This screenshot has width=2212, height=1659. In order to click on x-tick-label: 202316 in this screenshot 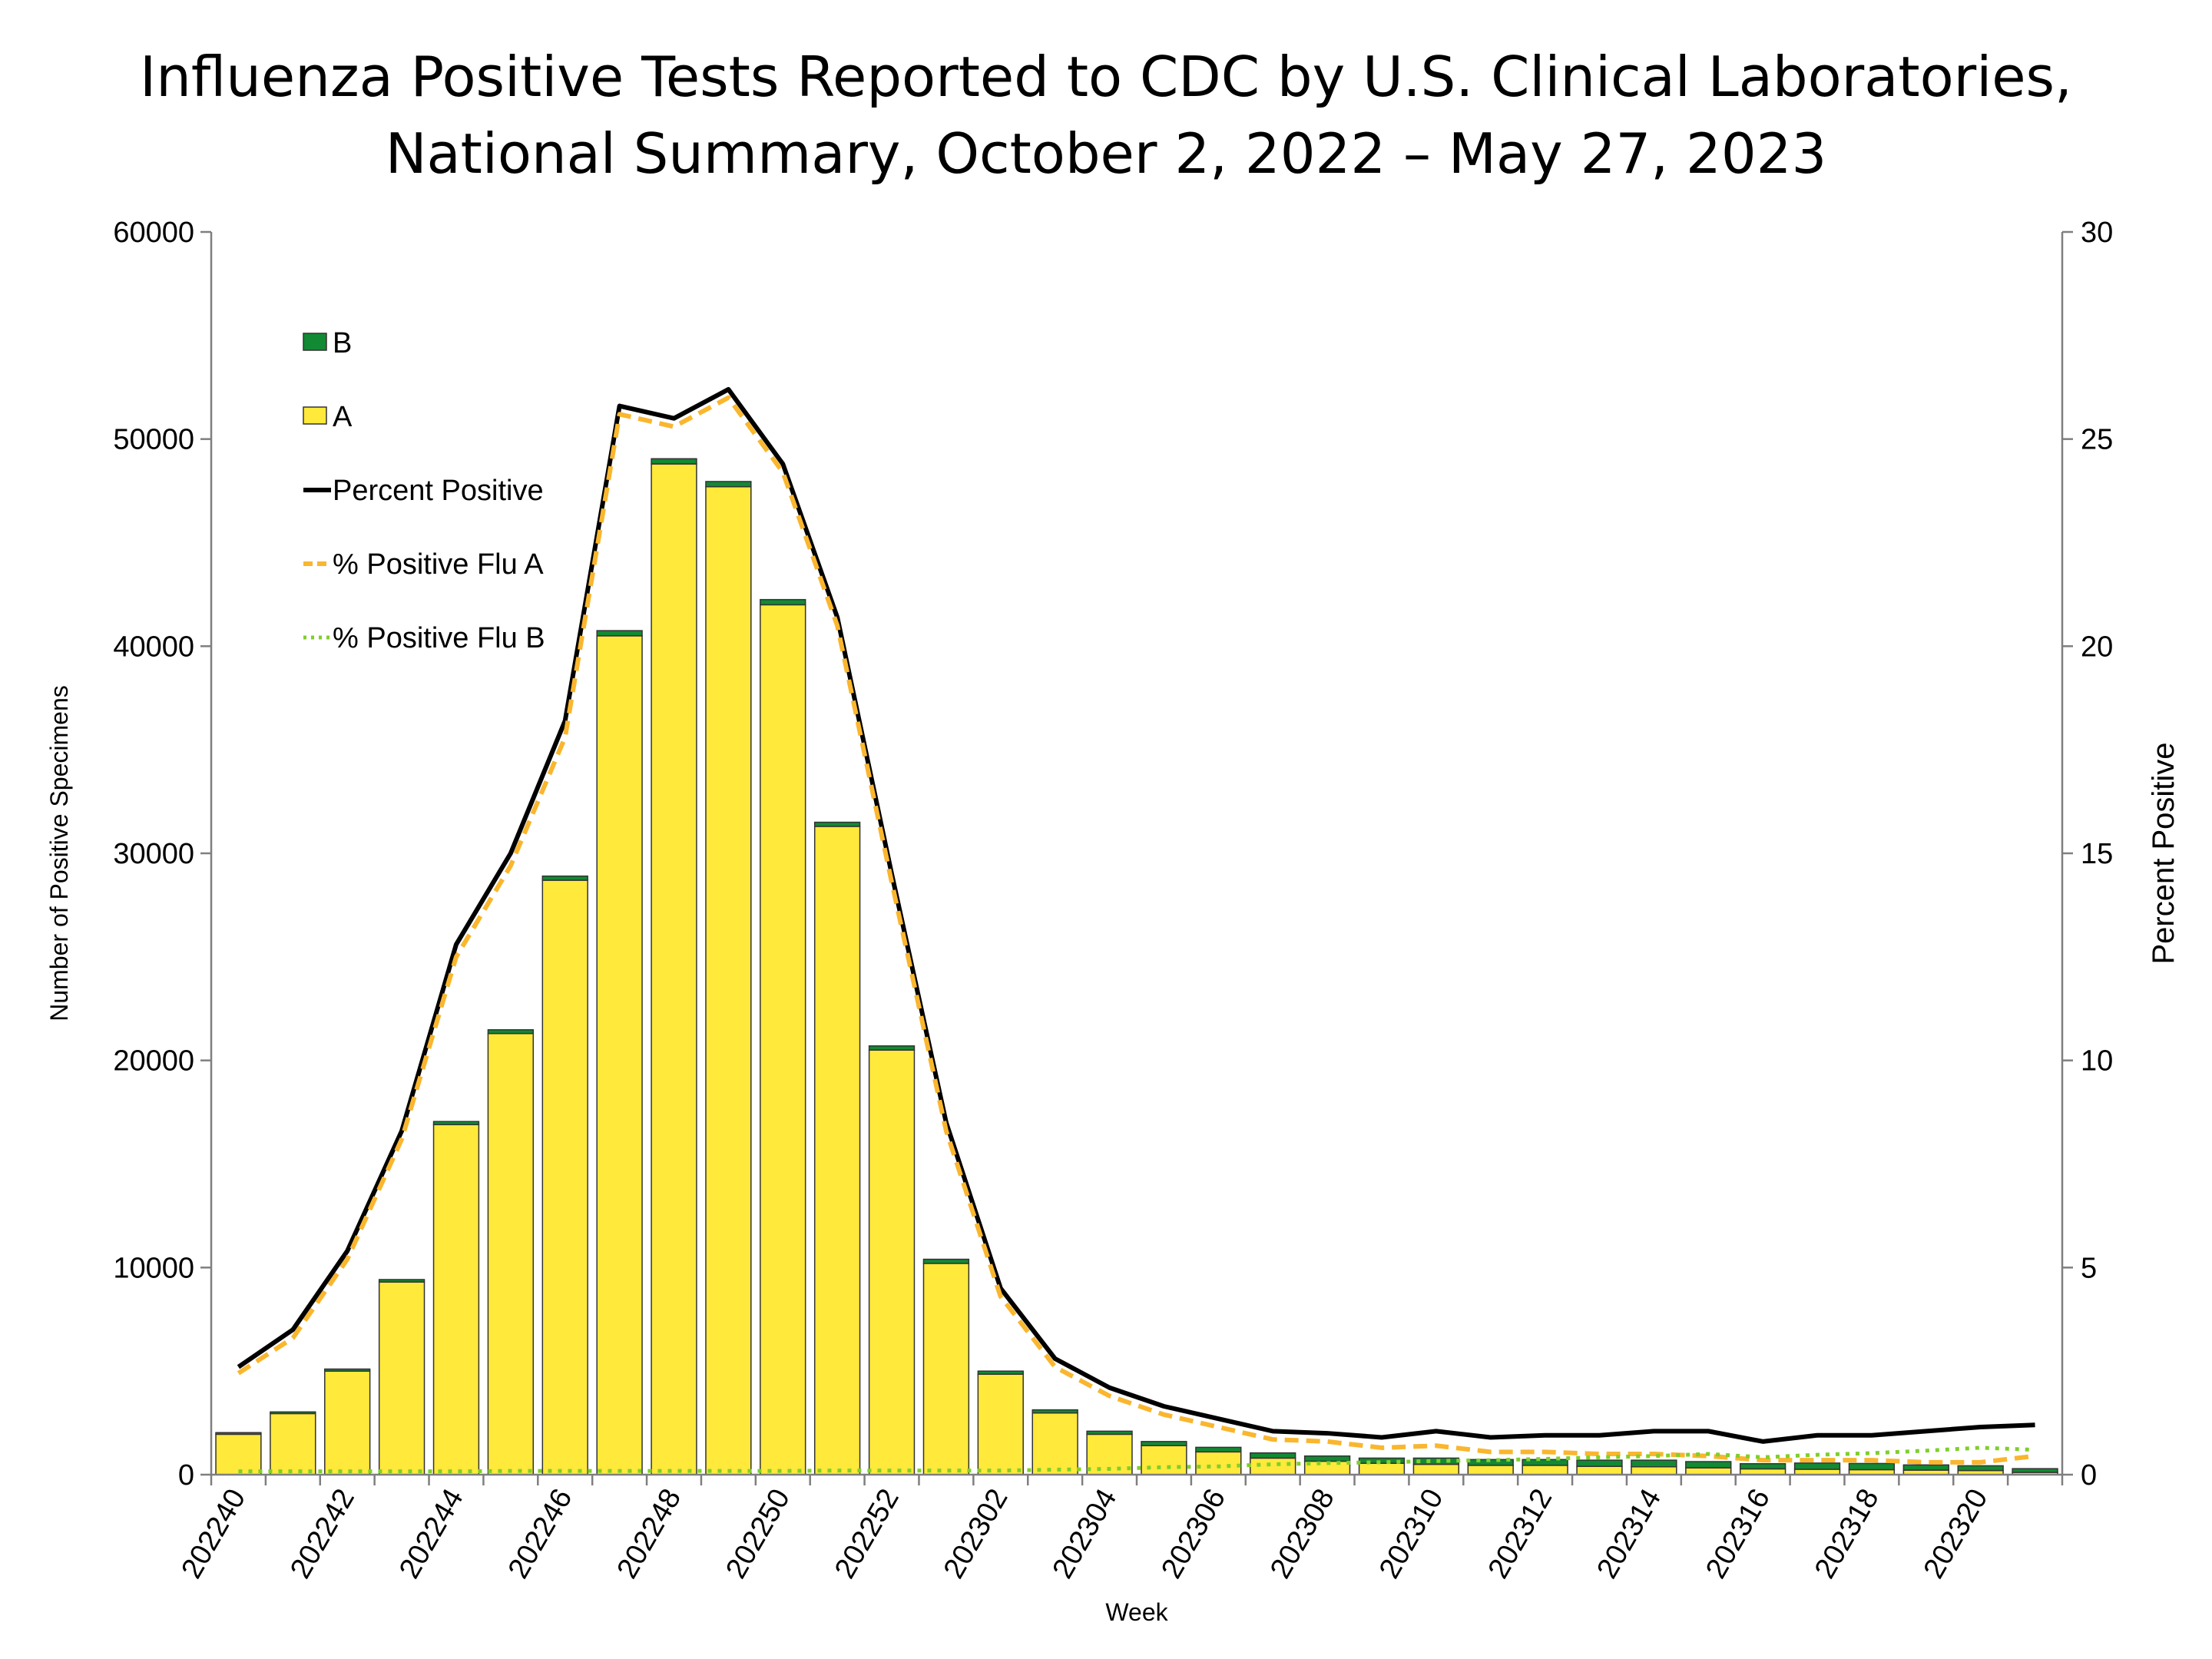, I will do `click(1738, 1534)`.